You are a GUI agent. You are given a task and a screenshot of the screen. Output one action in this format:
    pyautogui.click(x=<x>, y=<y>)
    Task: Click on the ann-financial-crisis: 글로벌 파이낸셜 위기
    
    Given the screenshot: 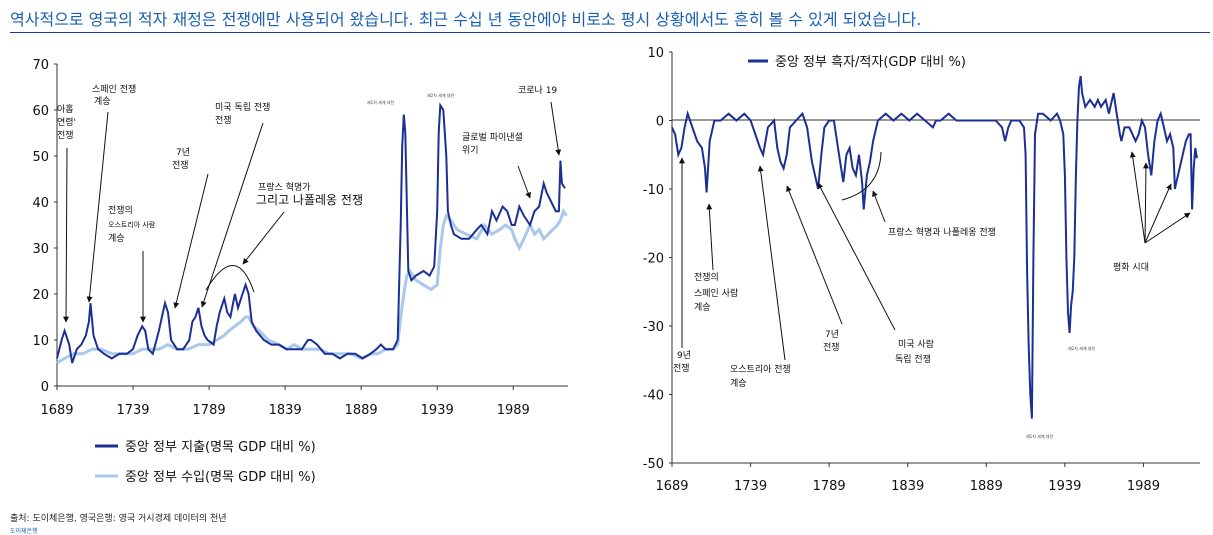 What is the action you would take?
    pyautogui.click(x=494, y=144)
    